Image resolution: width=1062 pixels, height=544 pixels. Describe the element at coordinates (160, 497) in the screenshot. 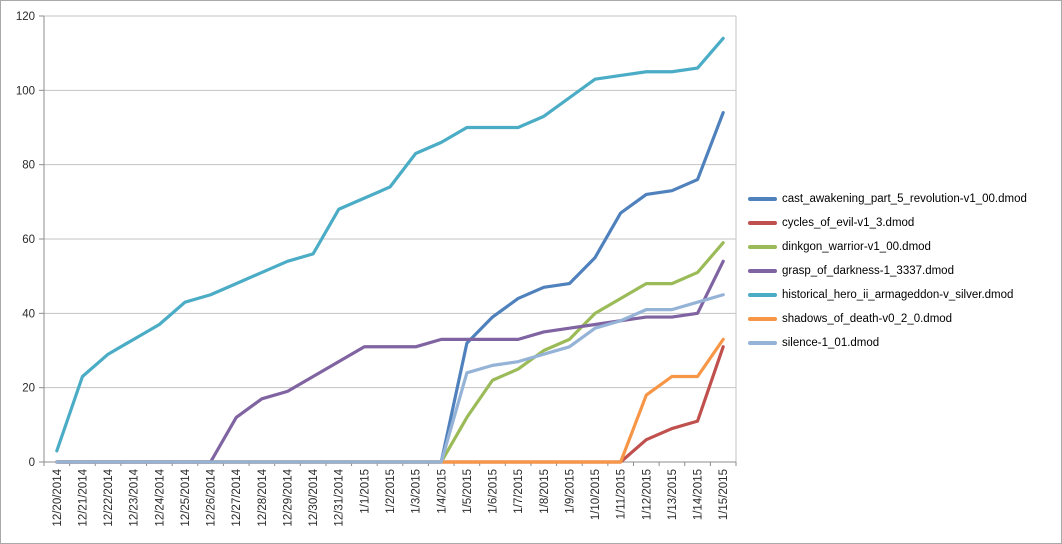

I see `x-axis-label: 12/24/2014` at that location.